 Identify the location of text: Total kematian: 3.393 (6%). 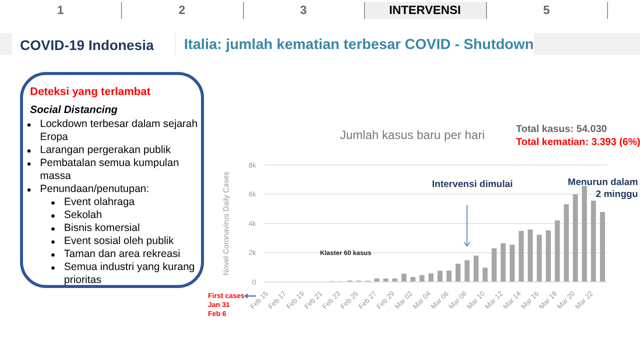
(578, 142).